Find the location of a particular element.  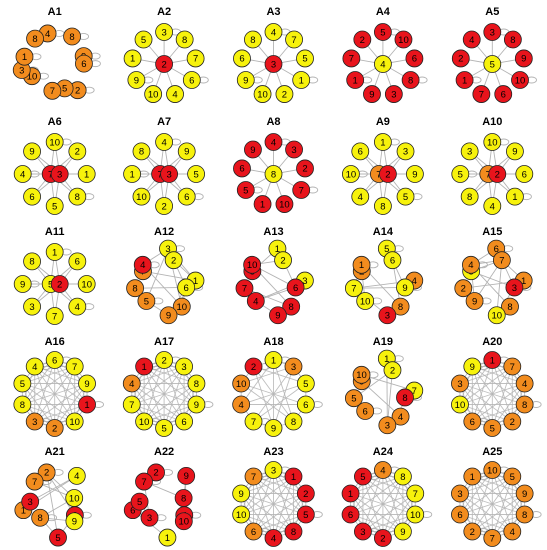

center-node: 3 is located at coordinates (169, 174).